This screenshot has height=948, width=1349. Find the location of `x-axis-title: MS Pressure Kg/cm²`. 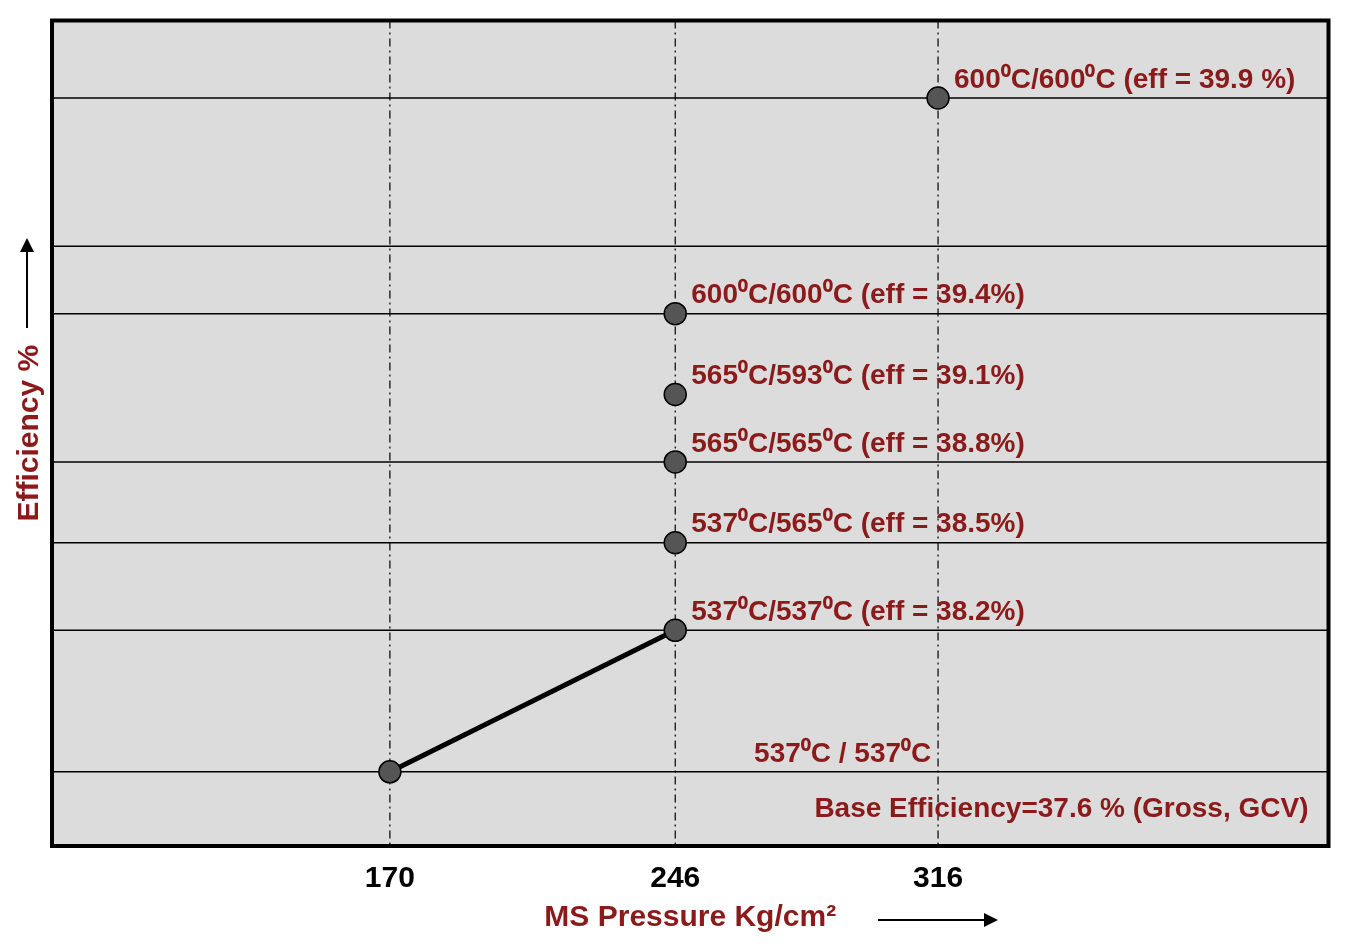

x-axis-title: MS Pressure Kg/cm² is located at coordinates (690, 916).